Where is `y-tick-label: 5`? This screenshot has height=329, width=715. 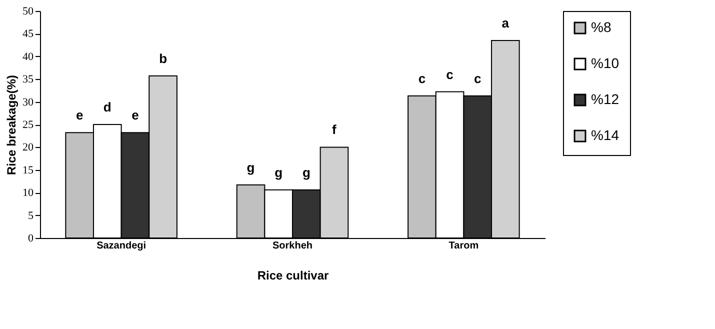
y-tick-label: 5 is located at coordinates (31, 216).